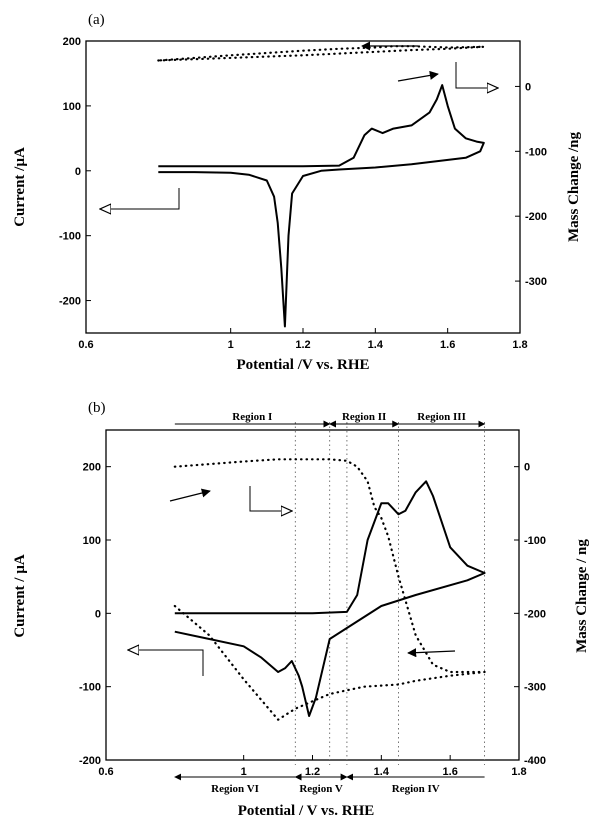  Describe the element at coordinates (476, 75) in the screenshot. I see `panel-a-axis-pointer-right` at that location.